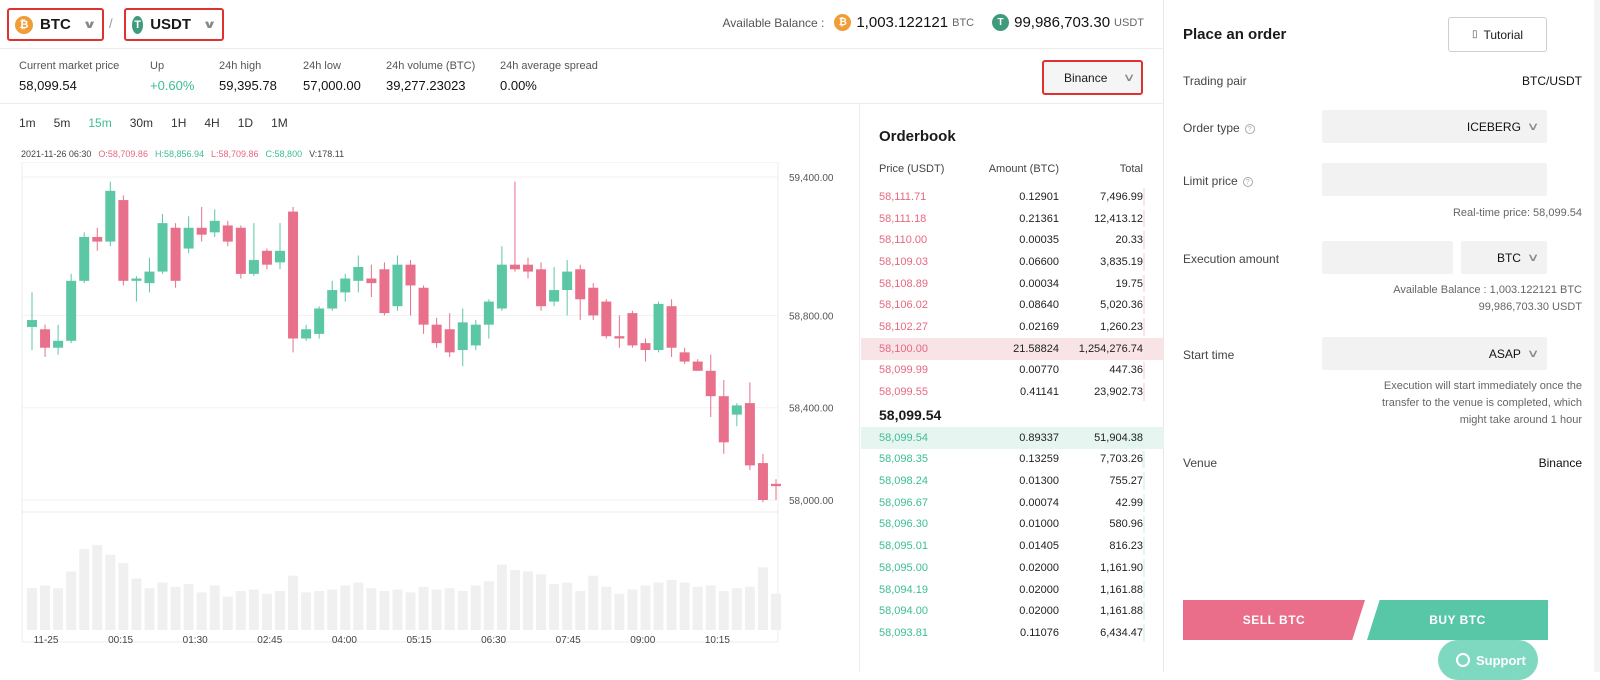 The width and height of the screenshot is (1600, 680). I want to click on sell-button: SELL BTC, so click(1274, 620).